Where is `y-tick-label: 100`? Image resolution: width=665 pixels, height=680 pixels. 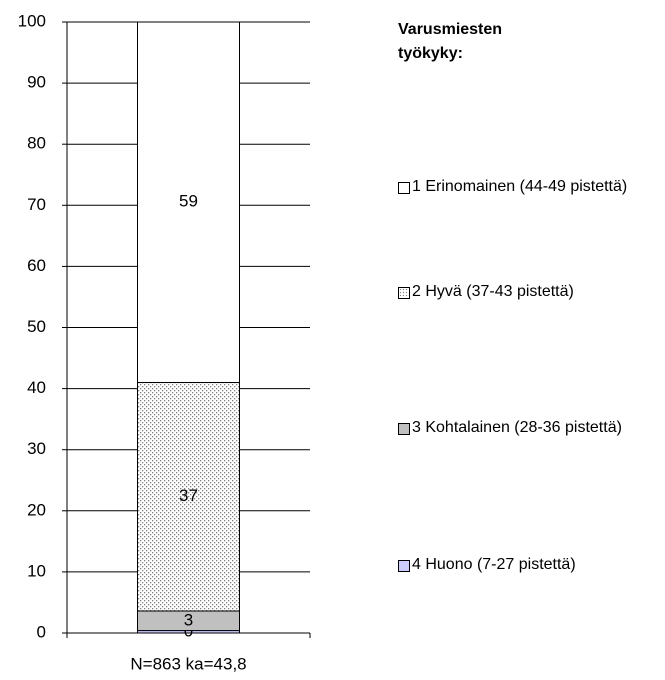 y-tick-label: 100 is located at coordinates (32, 20).